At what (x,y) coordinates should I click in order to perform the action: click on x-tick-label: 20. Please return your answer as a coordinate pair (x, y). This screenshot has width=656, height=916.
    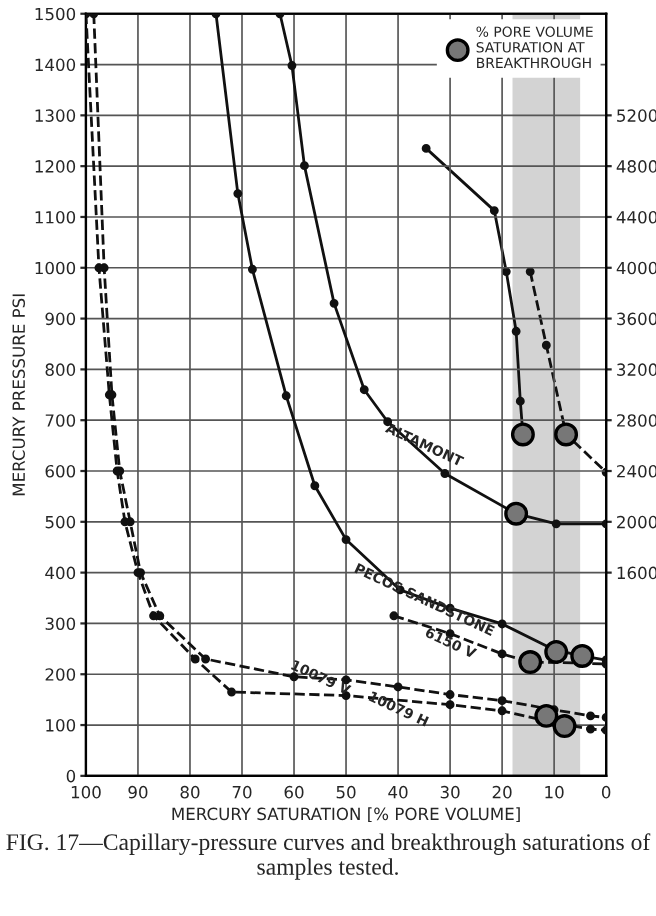
    Looking at the image, I should click on (502, 792).